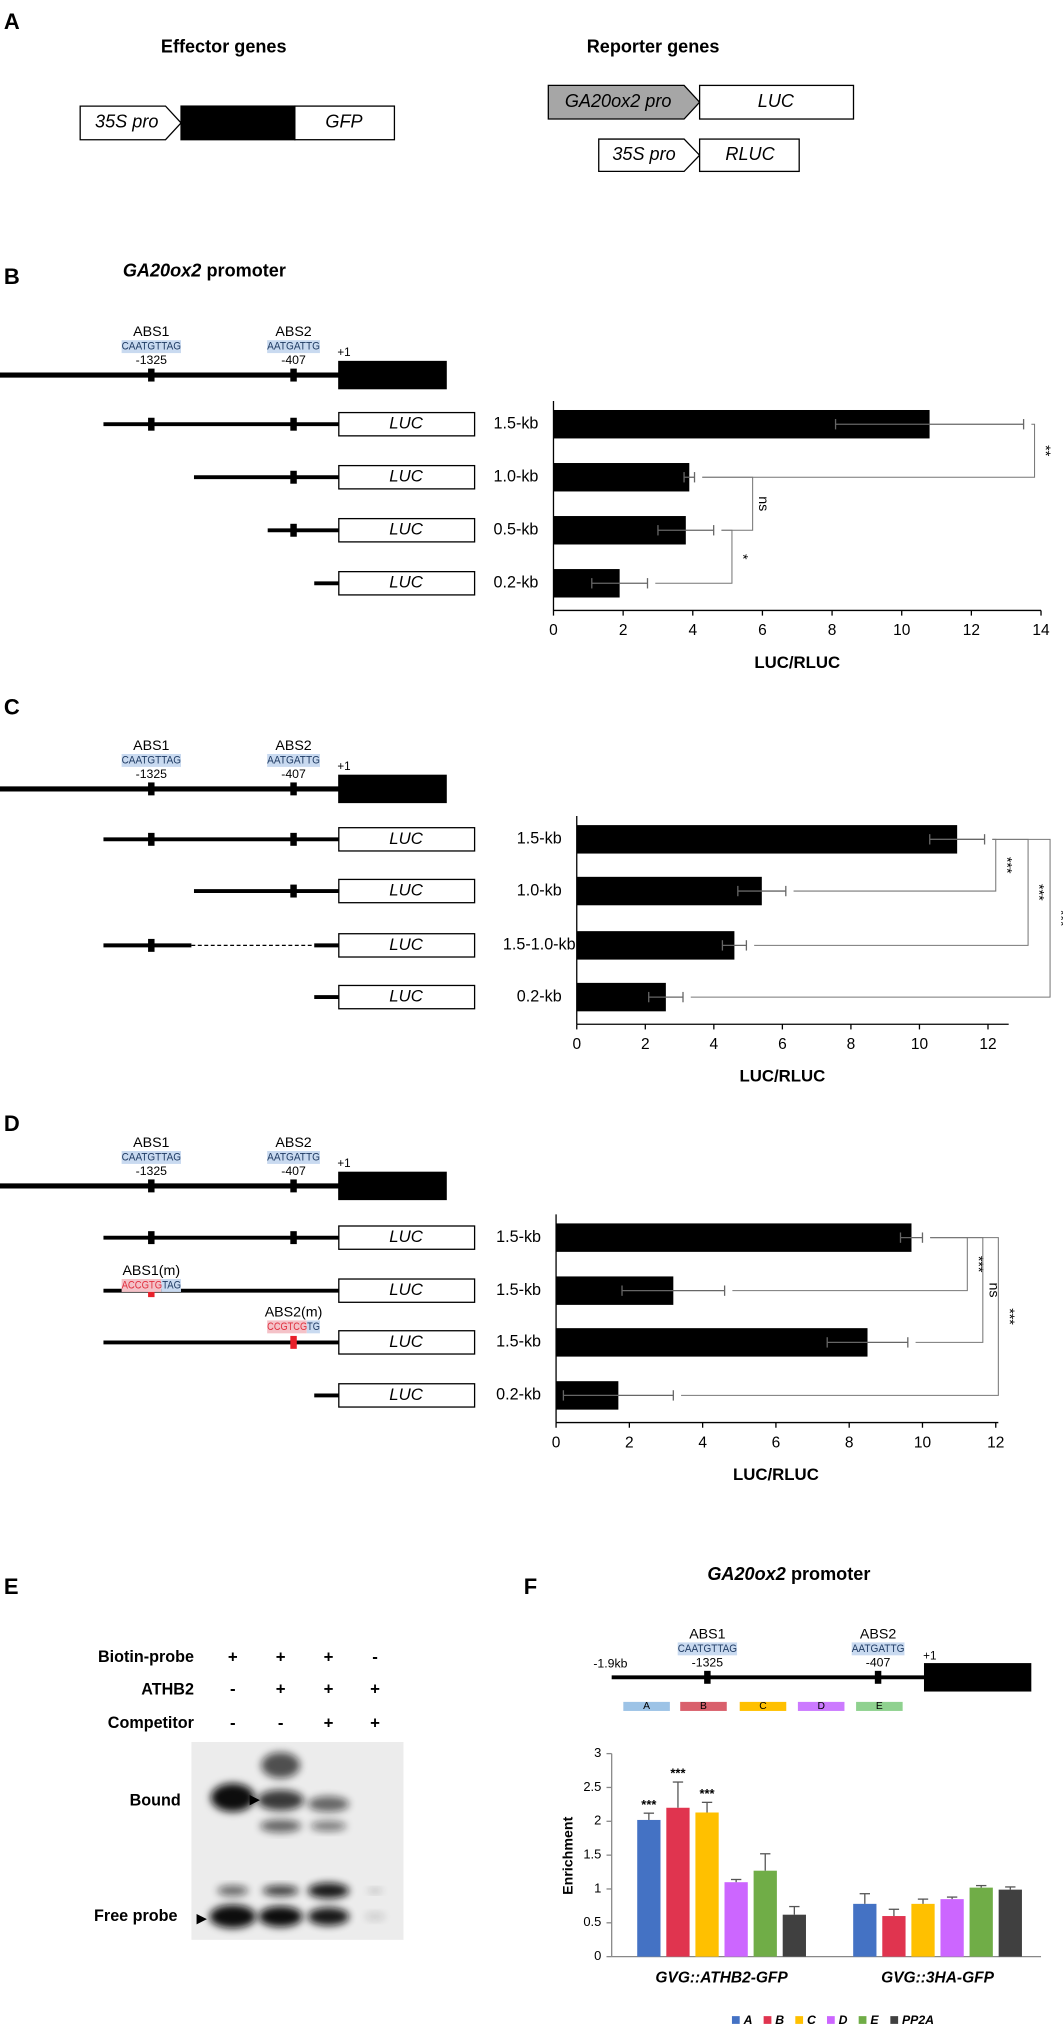 The height and width of the screenshot is (2033, 1063). What do you see at coordinates (11, 1586) in the screenshot?
I see `panel-label: E` at bounding box center [11, 1586].